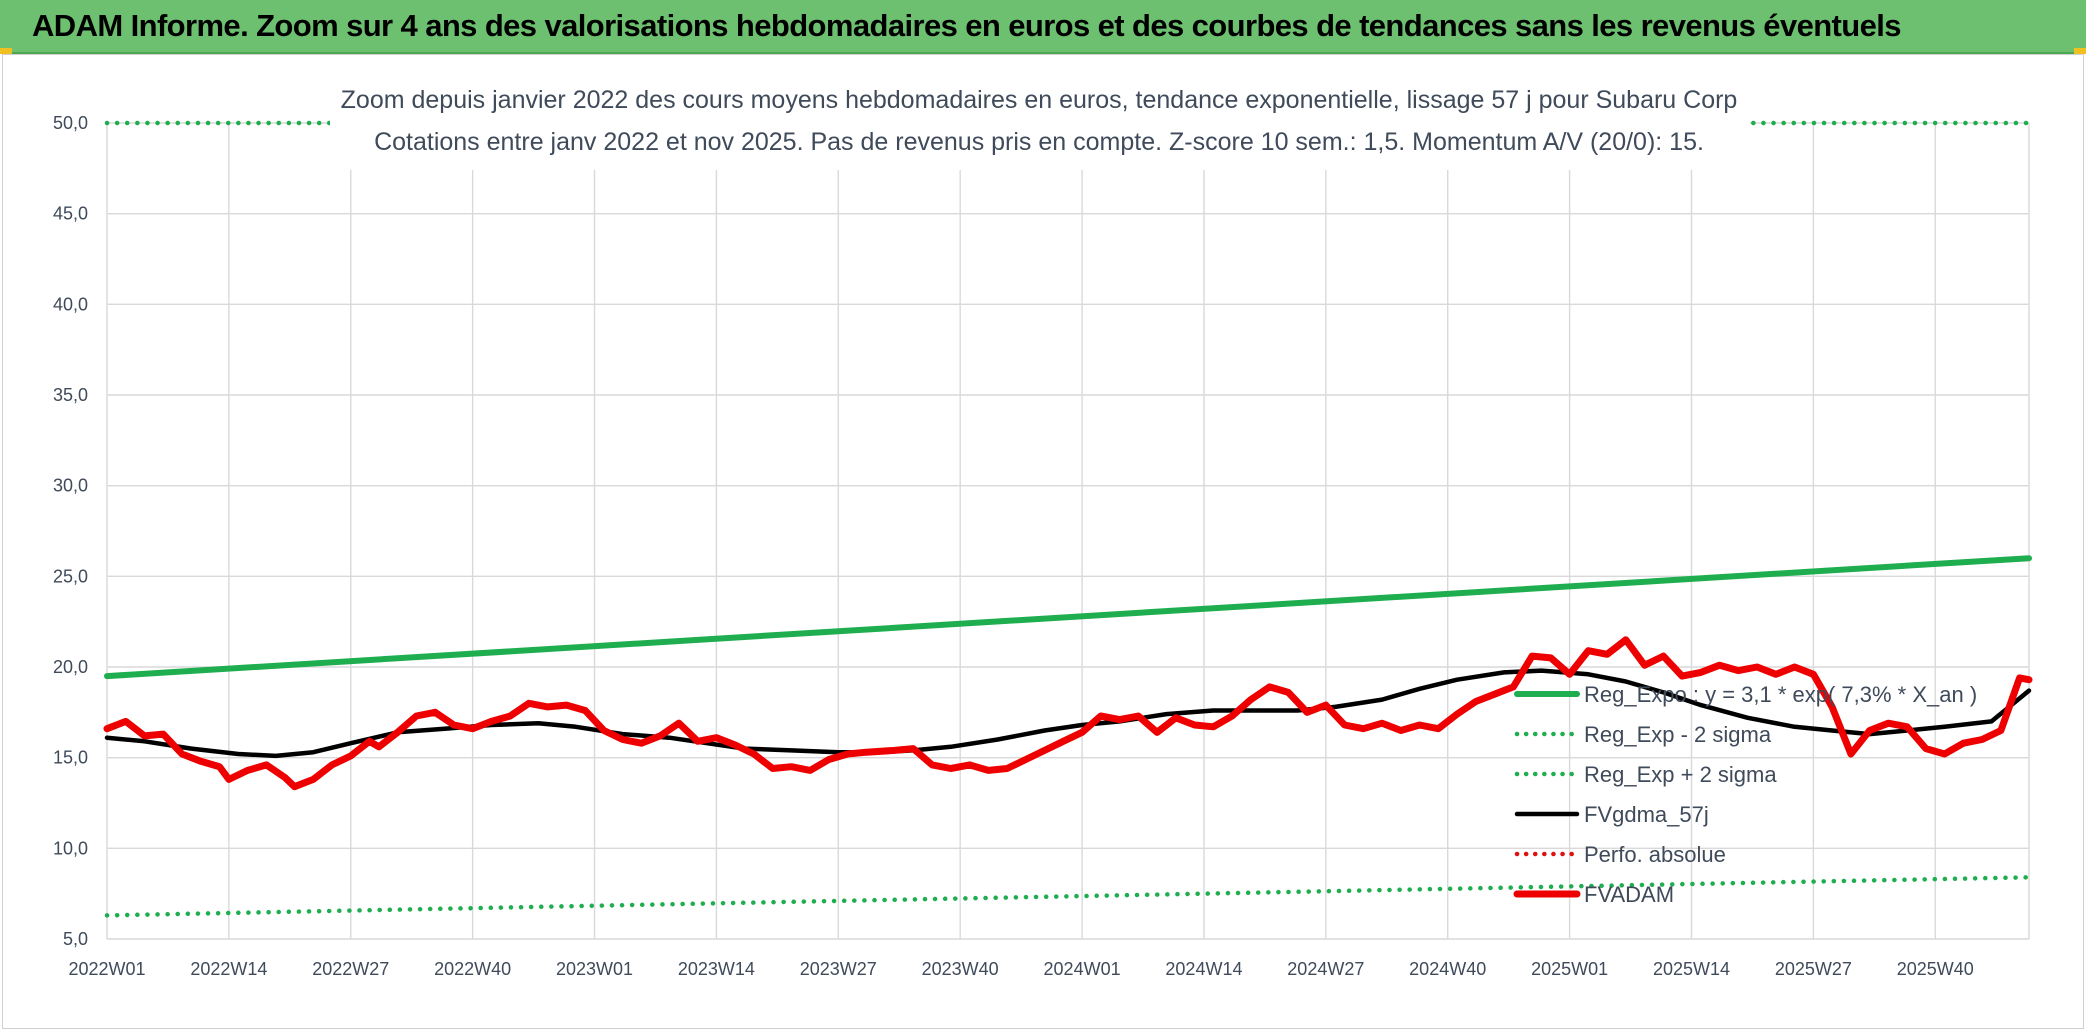 The height and width of the screenshot is (1031, 2086). I want to click on y-tick-label: 10,0, so click(70, 848).